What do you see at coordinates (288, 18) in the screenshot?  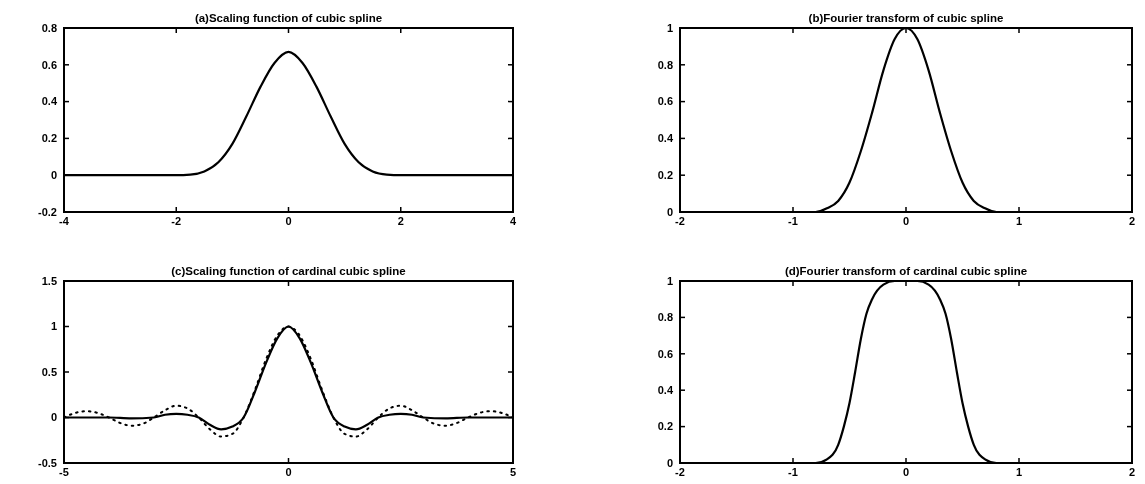 I see `chart-title: (a)Scaling function of cubic spline` at bounding box center [288, 18].